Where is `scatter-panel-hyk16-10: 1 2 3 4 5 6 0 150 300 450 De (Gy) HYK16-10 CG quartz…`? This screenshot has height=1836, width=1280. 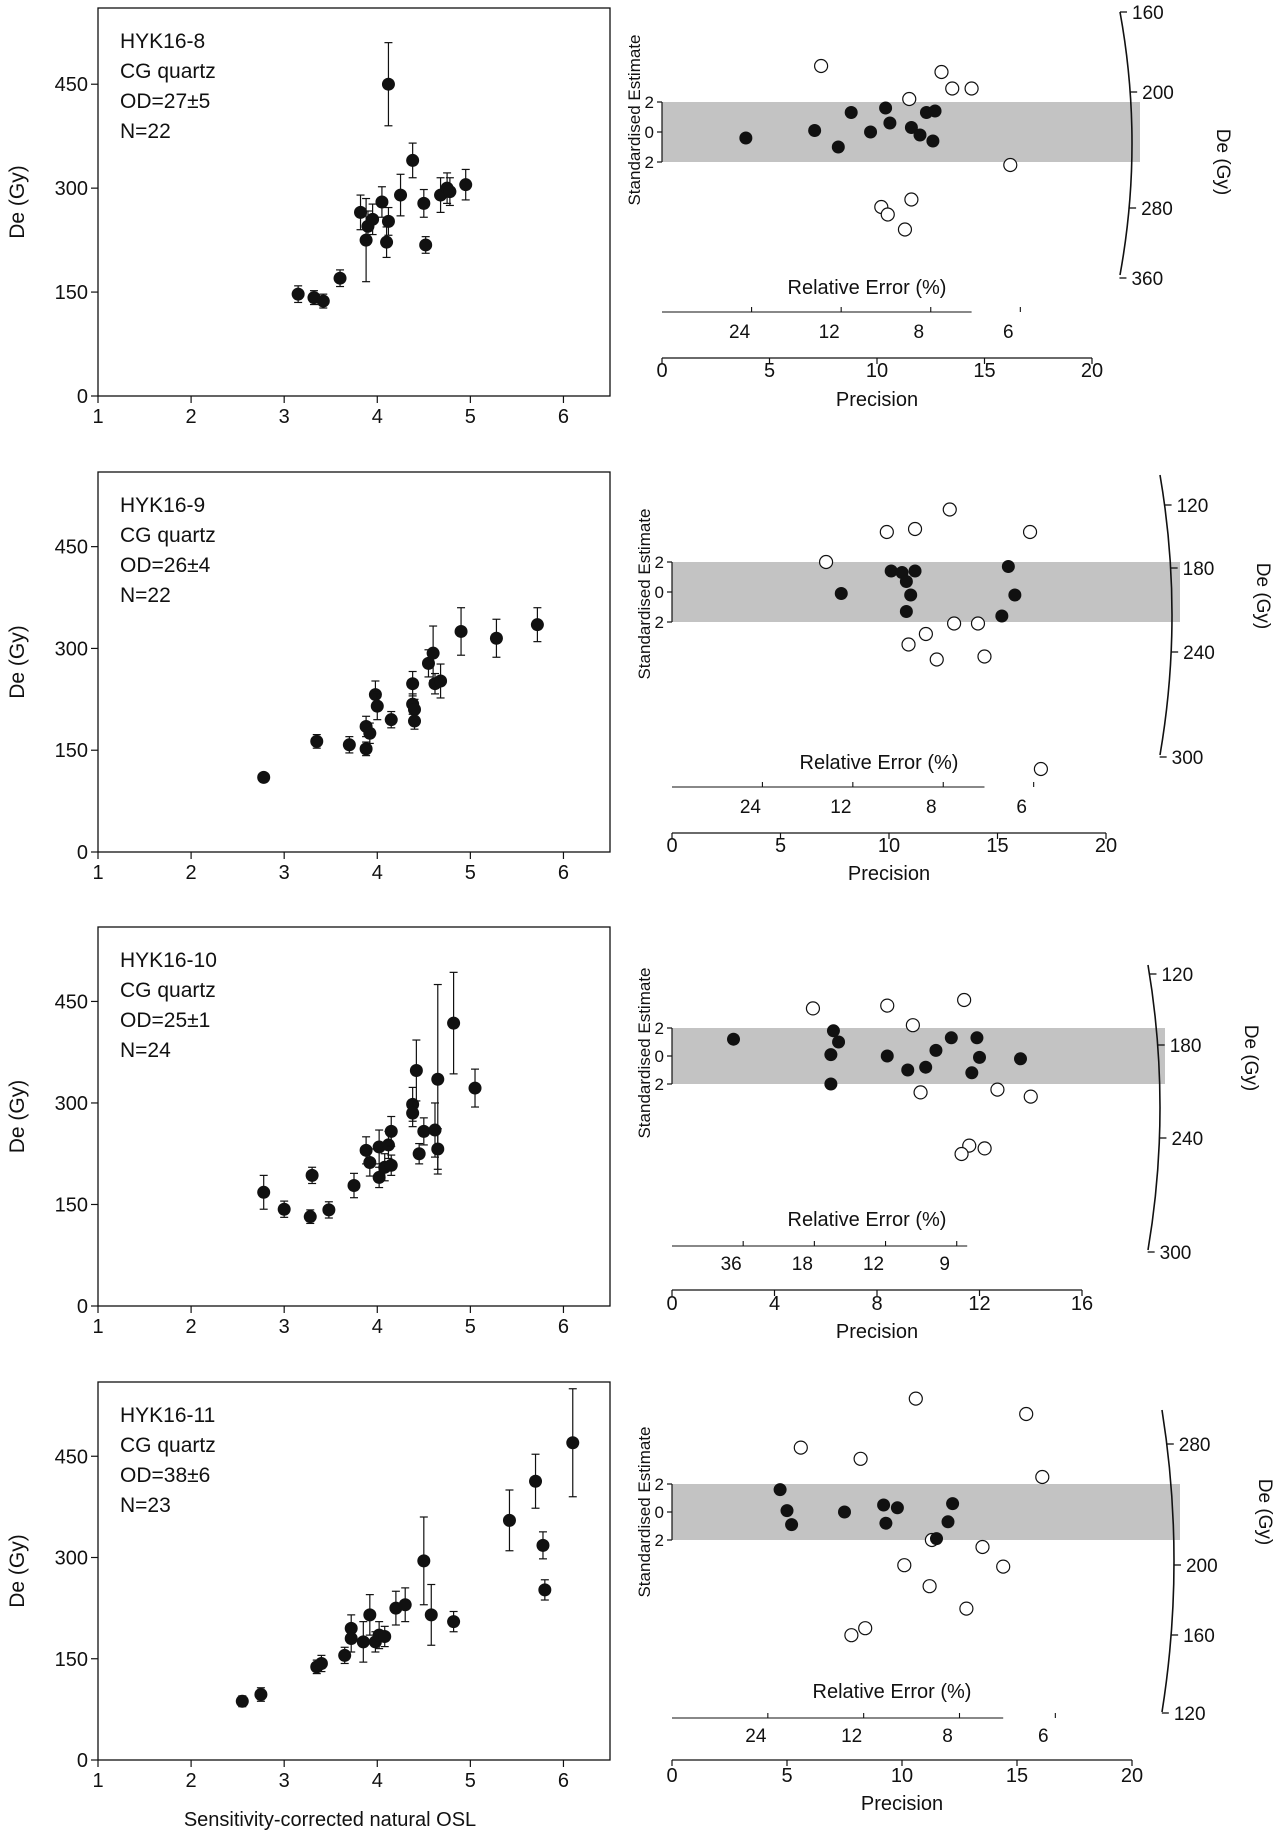 scatter-panel-hyk16-10: 1 2 3 4 5 6 0 150 300 450 De (Gy) HYK16-10 CG quartz… is located at coordinates (308, 1132).